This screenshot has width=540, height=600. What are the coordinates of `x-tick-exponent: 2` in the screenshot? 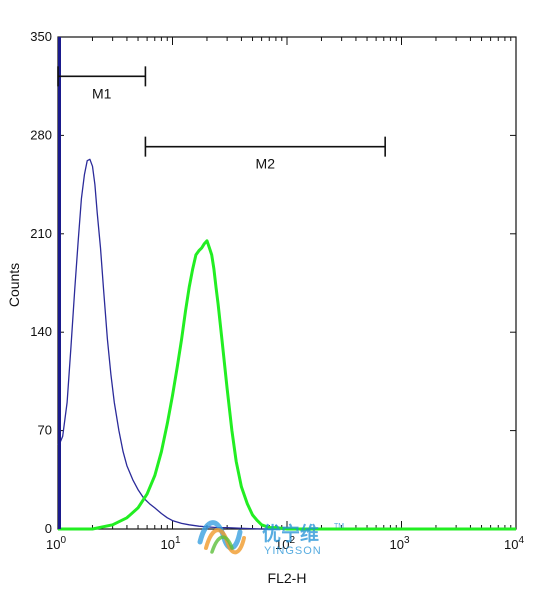 It's located at (292, 540).